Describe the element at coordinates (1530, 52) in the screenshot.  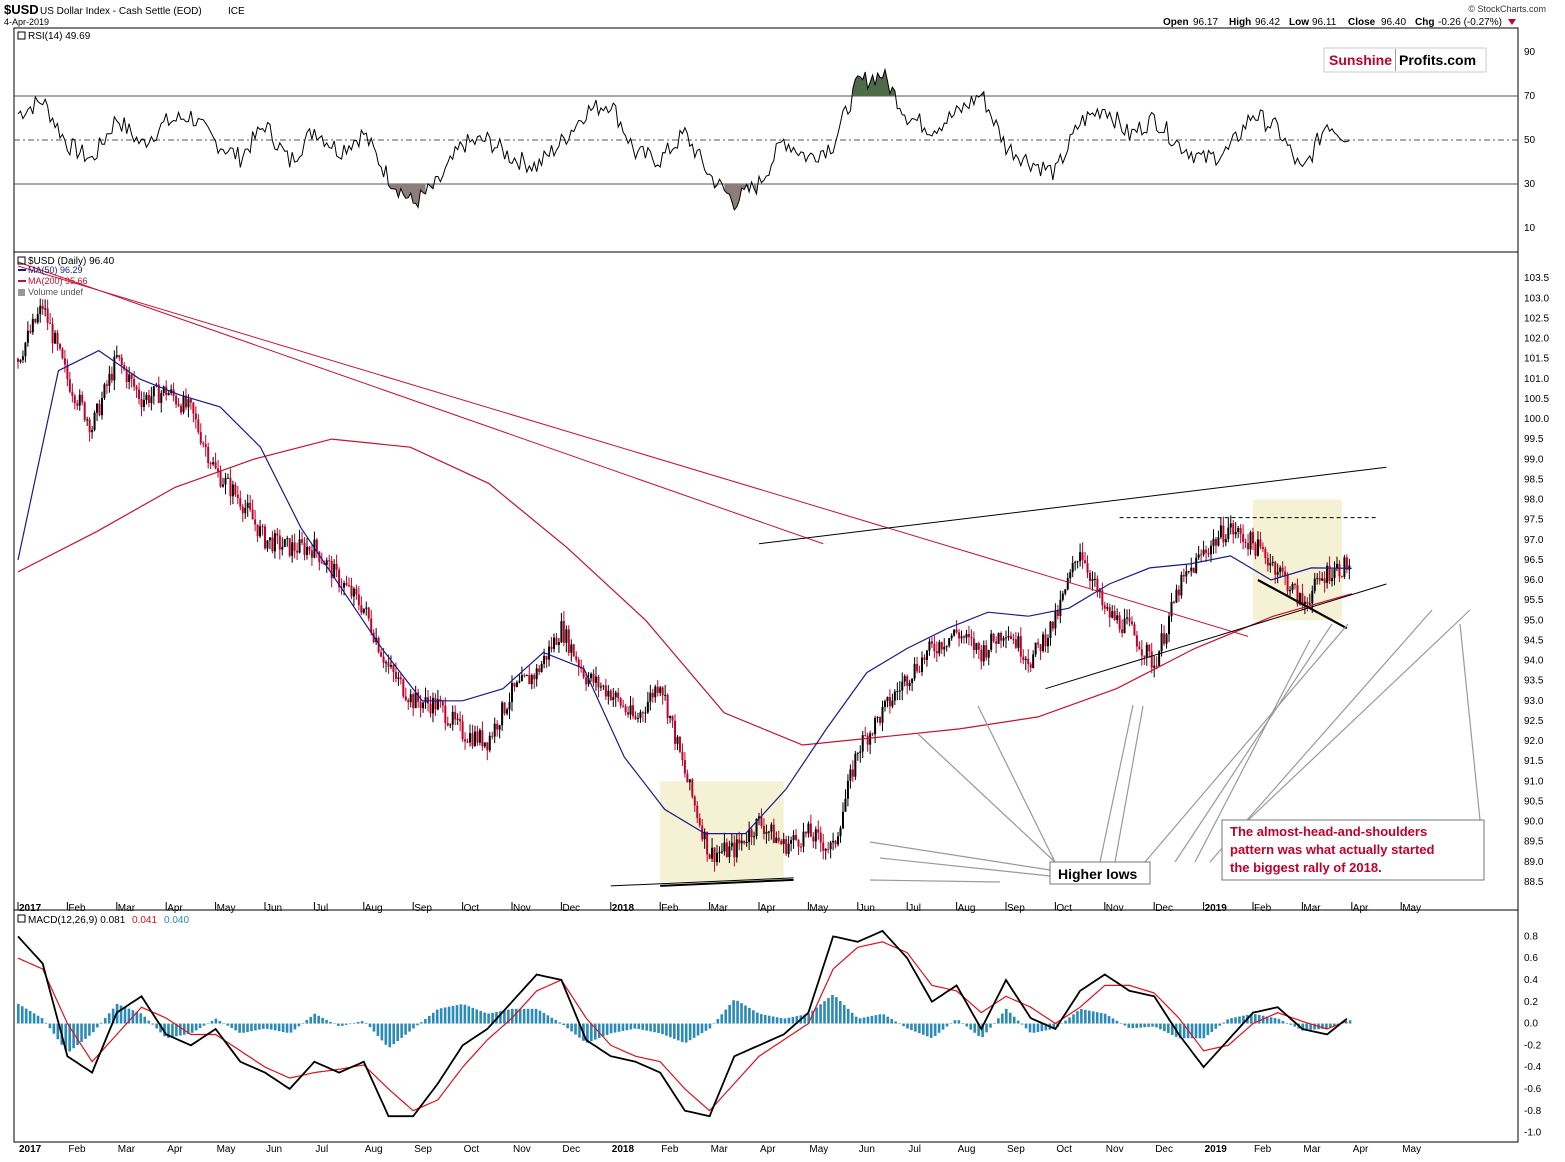
I see `rsi-y-tick: 90` at that location.